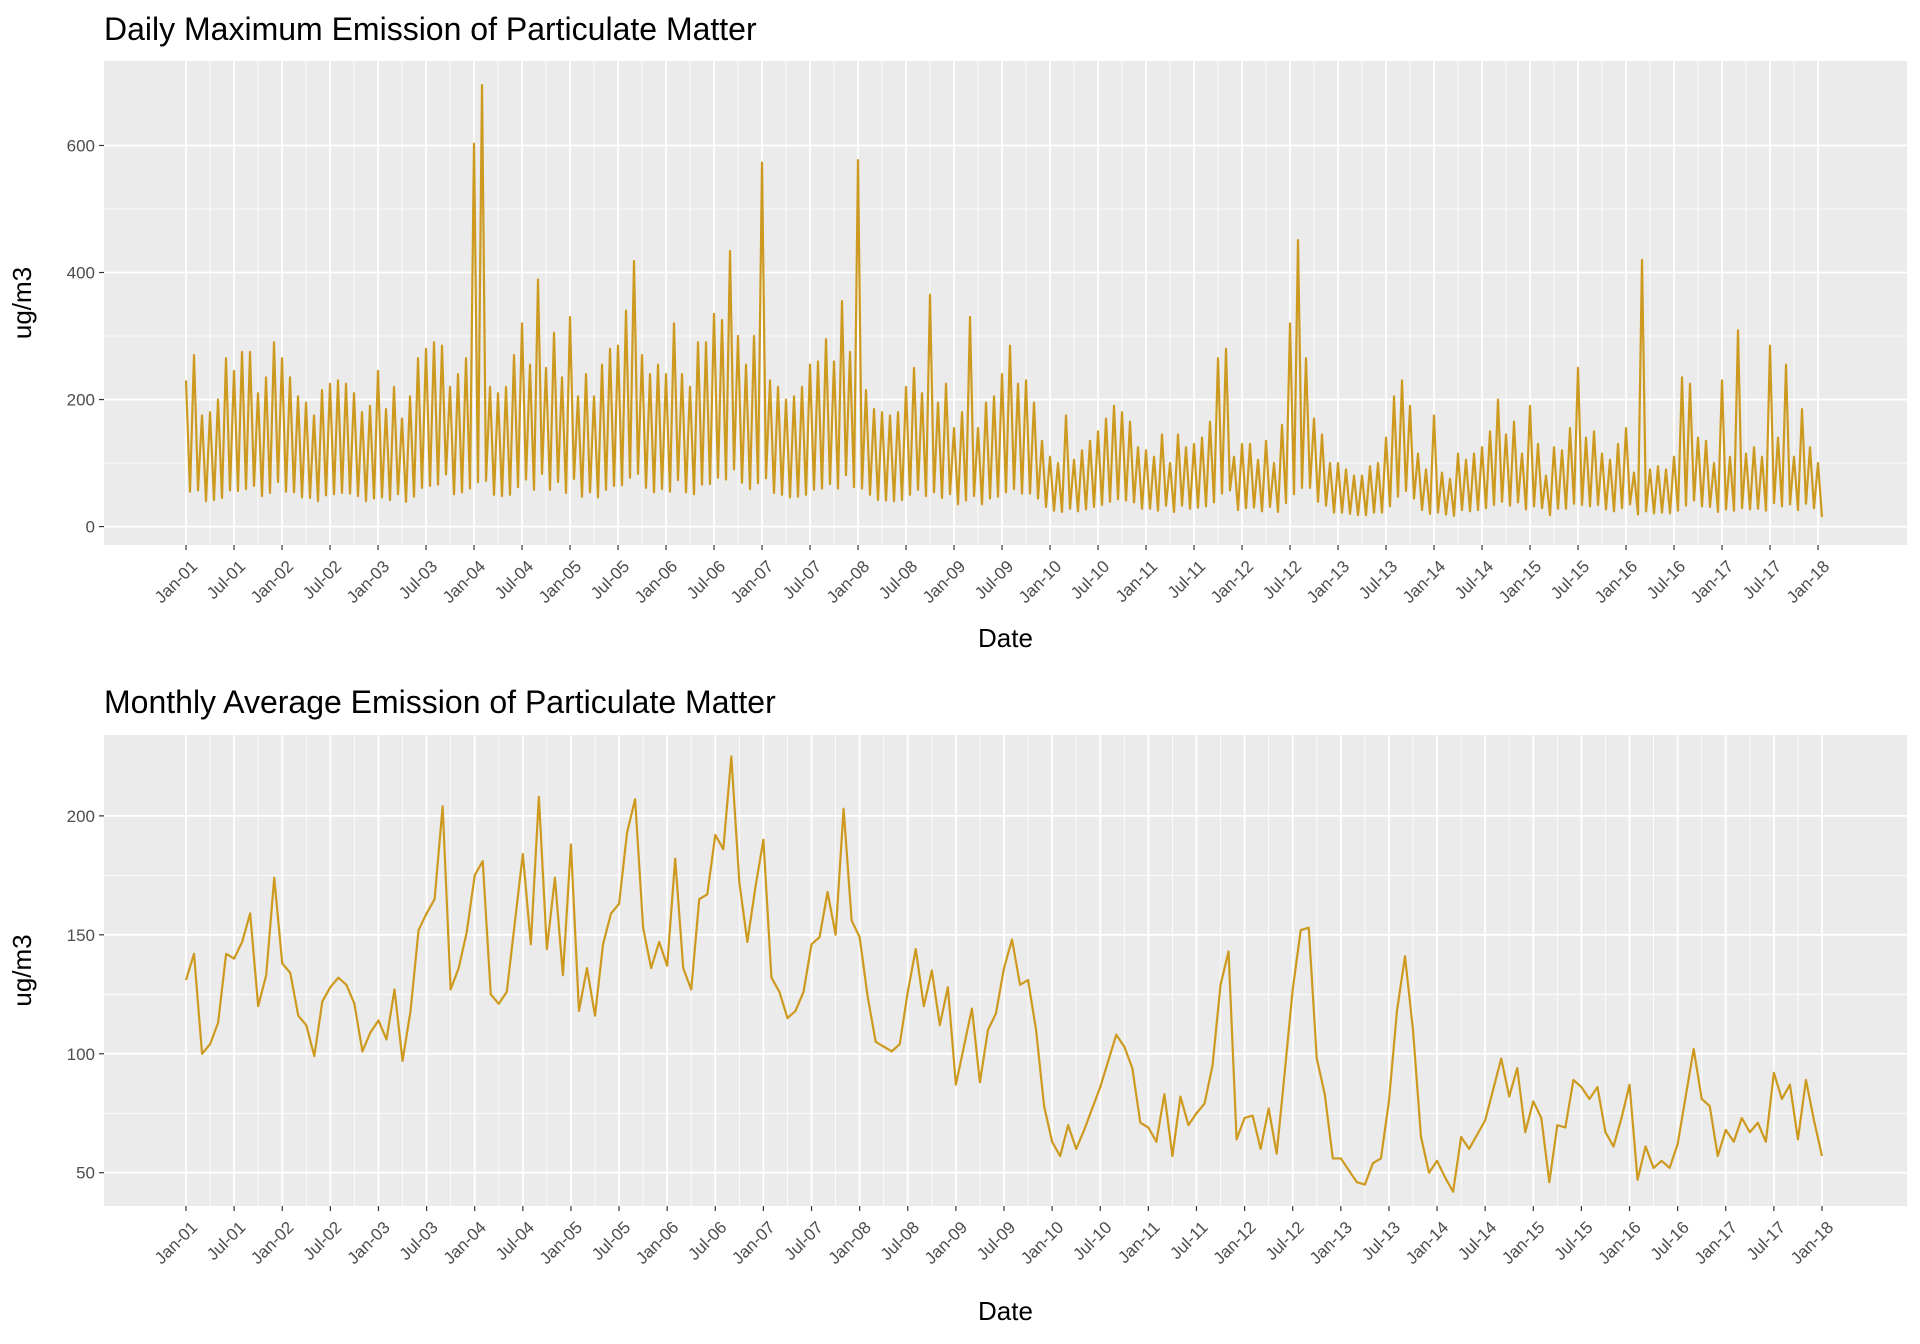 The image size is (1920, 1344). I want to click on y-tick-label: 600, so click(81, 145).